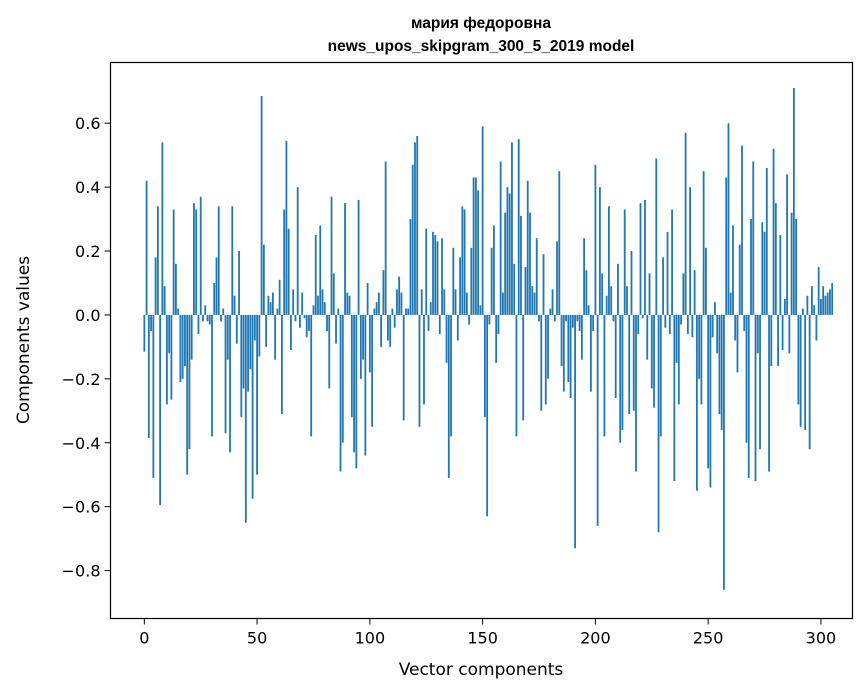 This screenshot has height=696, width=867. Describe the element at coordinates (481, 23) in the screenshot. I see `chart-title: мария федоровна` at that location.